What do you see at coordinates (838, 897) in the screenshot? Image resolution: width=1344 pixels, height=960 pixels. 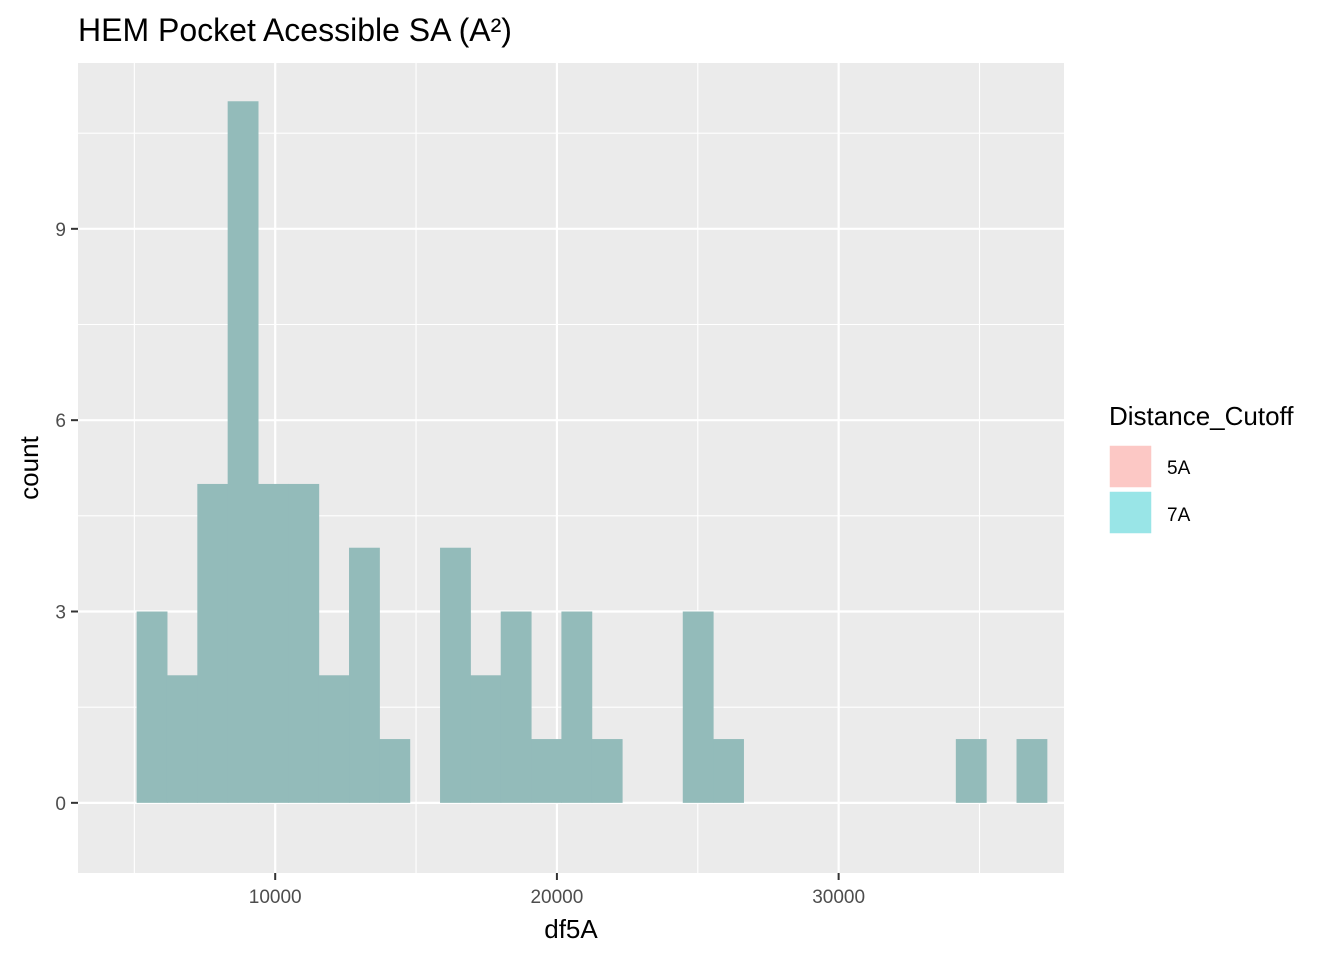 I see `x-tick-label: 30000` at bounding box center [838, 897].